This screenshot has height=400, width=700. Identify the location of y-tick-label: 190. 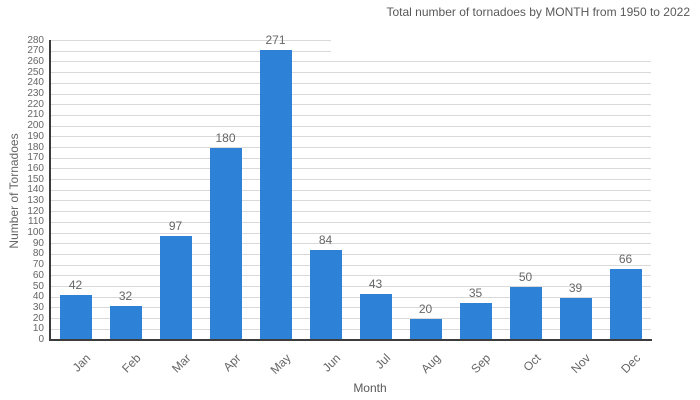
(35, 136).